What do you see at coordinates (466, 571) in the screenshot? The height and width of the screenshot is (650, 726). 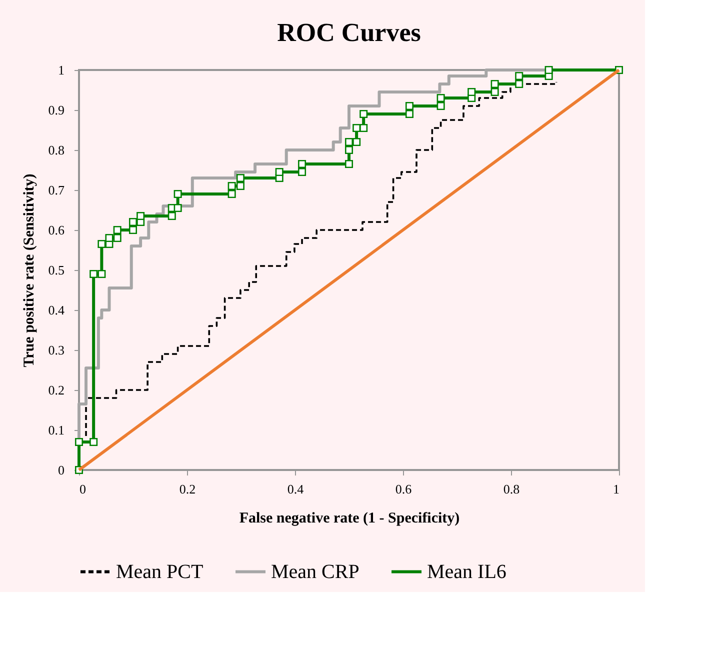 I see `legend-label: Mean IL6` at bounding box center [466, 571].